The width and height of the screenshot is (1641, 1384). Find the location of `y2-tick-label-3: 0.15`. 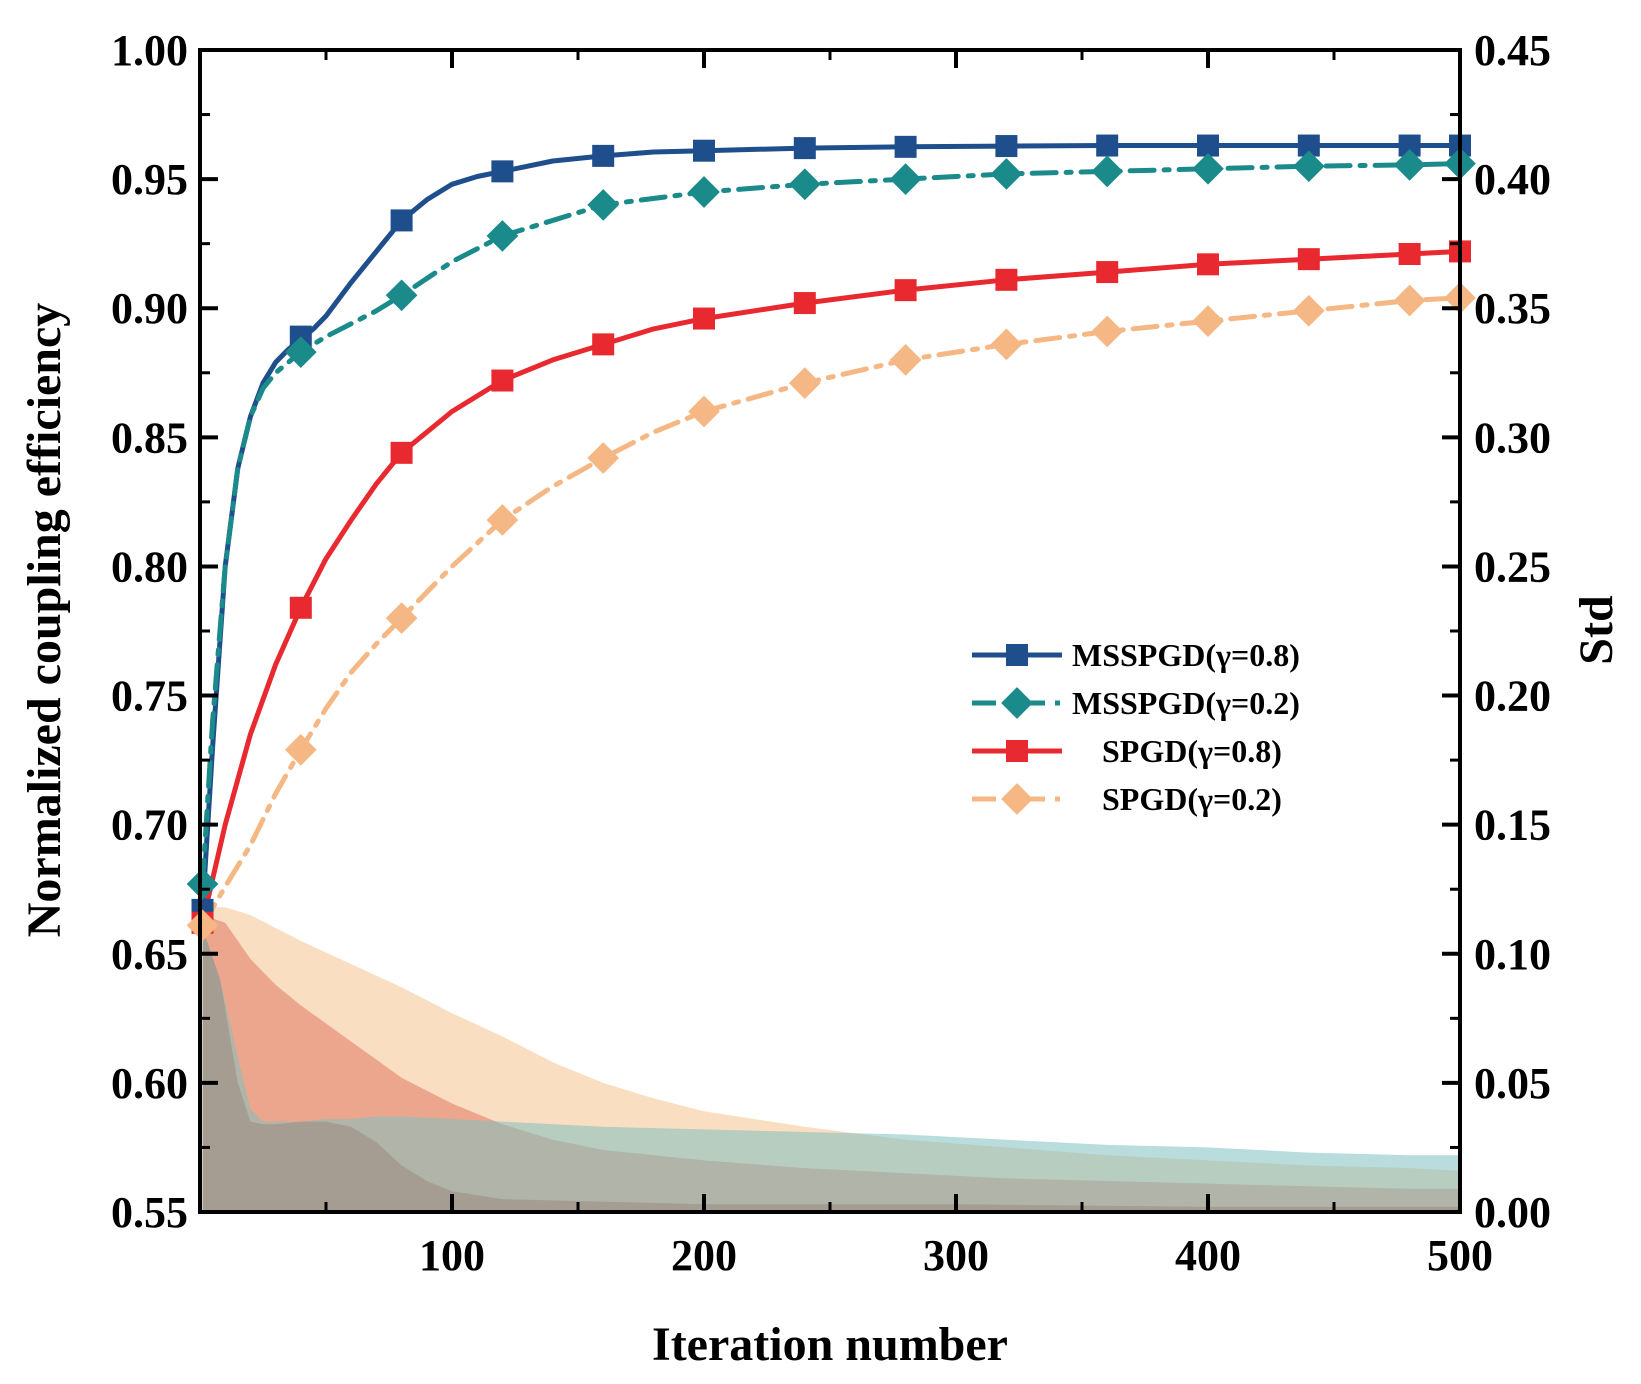

y2-tick-label-3: 0.15 is located at coordinates (1512, 825).